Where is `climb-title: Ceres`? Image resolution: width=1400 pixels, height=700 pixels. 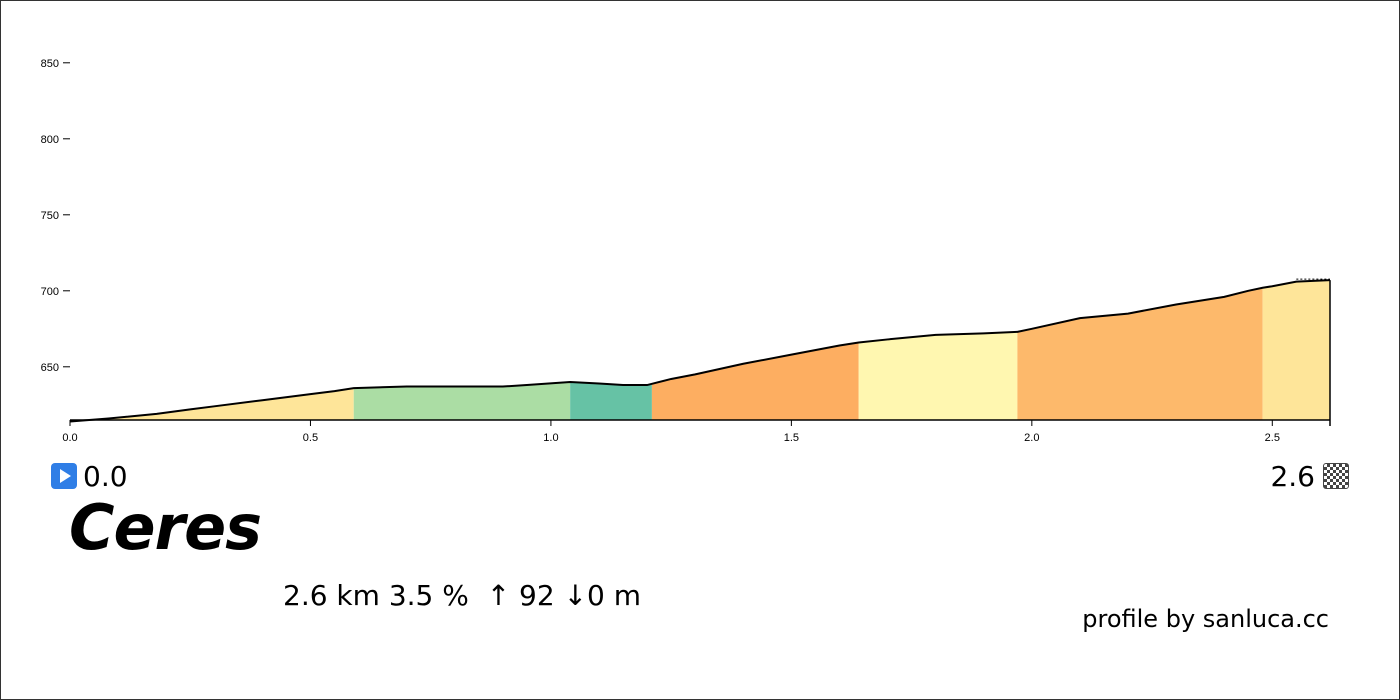 climb-title: Ceres is located at coordinates (165, 527).